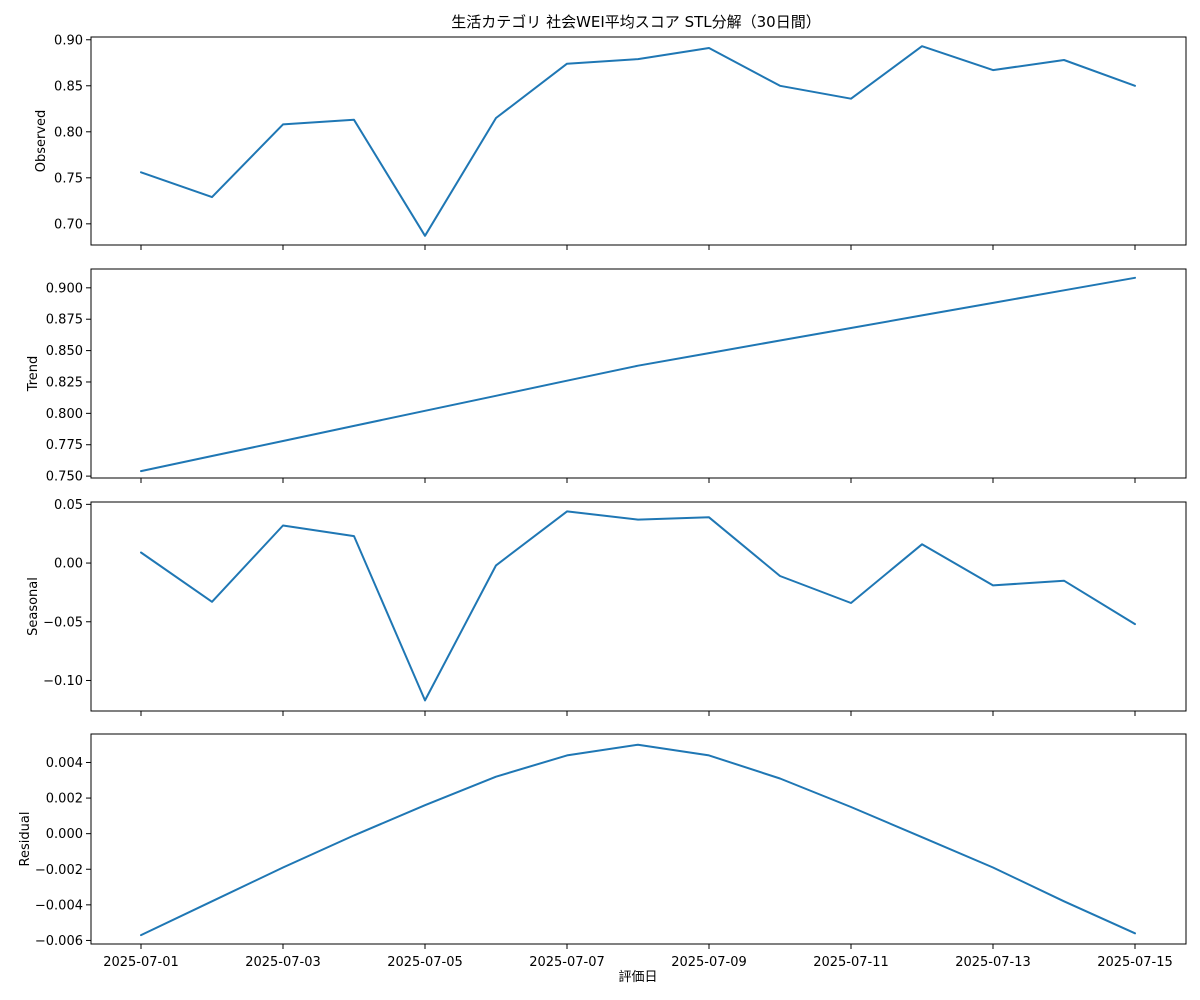  Describe the element at coordinates (64, 351) in the screenshot. I see `y-tick-label: 0.850` at that location.